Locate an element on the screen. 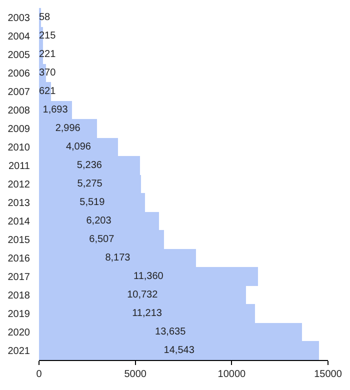  y-tick-label: 2010 is located at coordinates (19, 148).